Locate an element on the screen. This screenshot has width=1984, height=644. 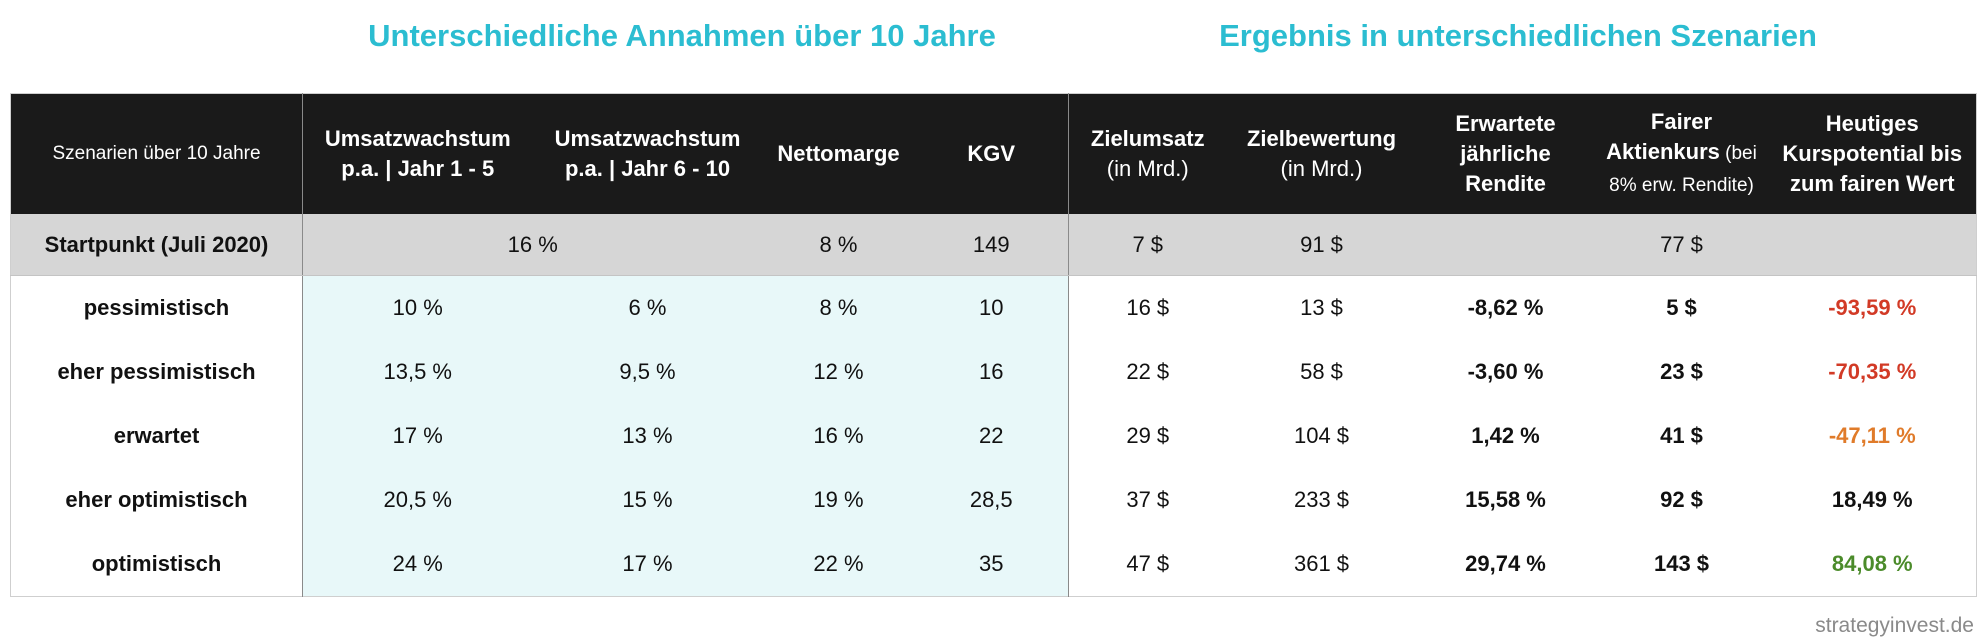
expected-return-cell: 15,58 % is located at coordinates (1505, 499).